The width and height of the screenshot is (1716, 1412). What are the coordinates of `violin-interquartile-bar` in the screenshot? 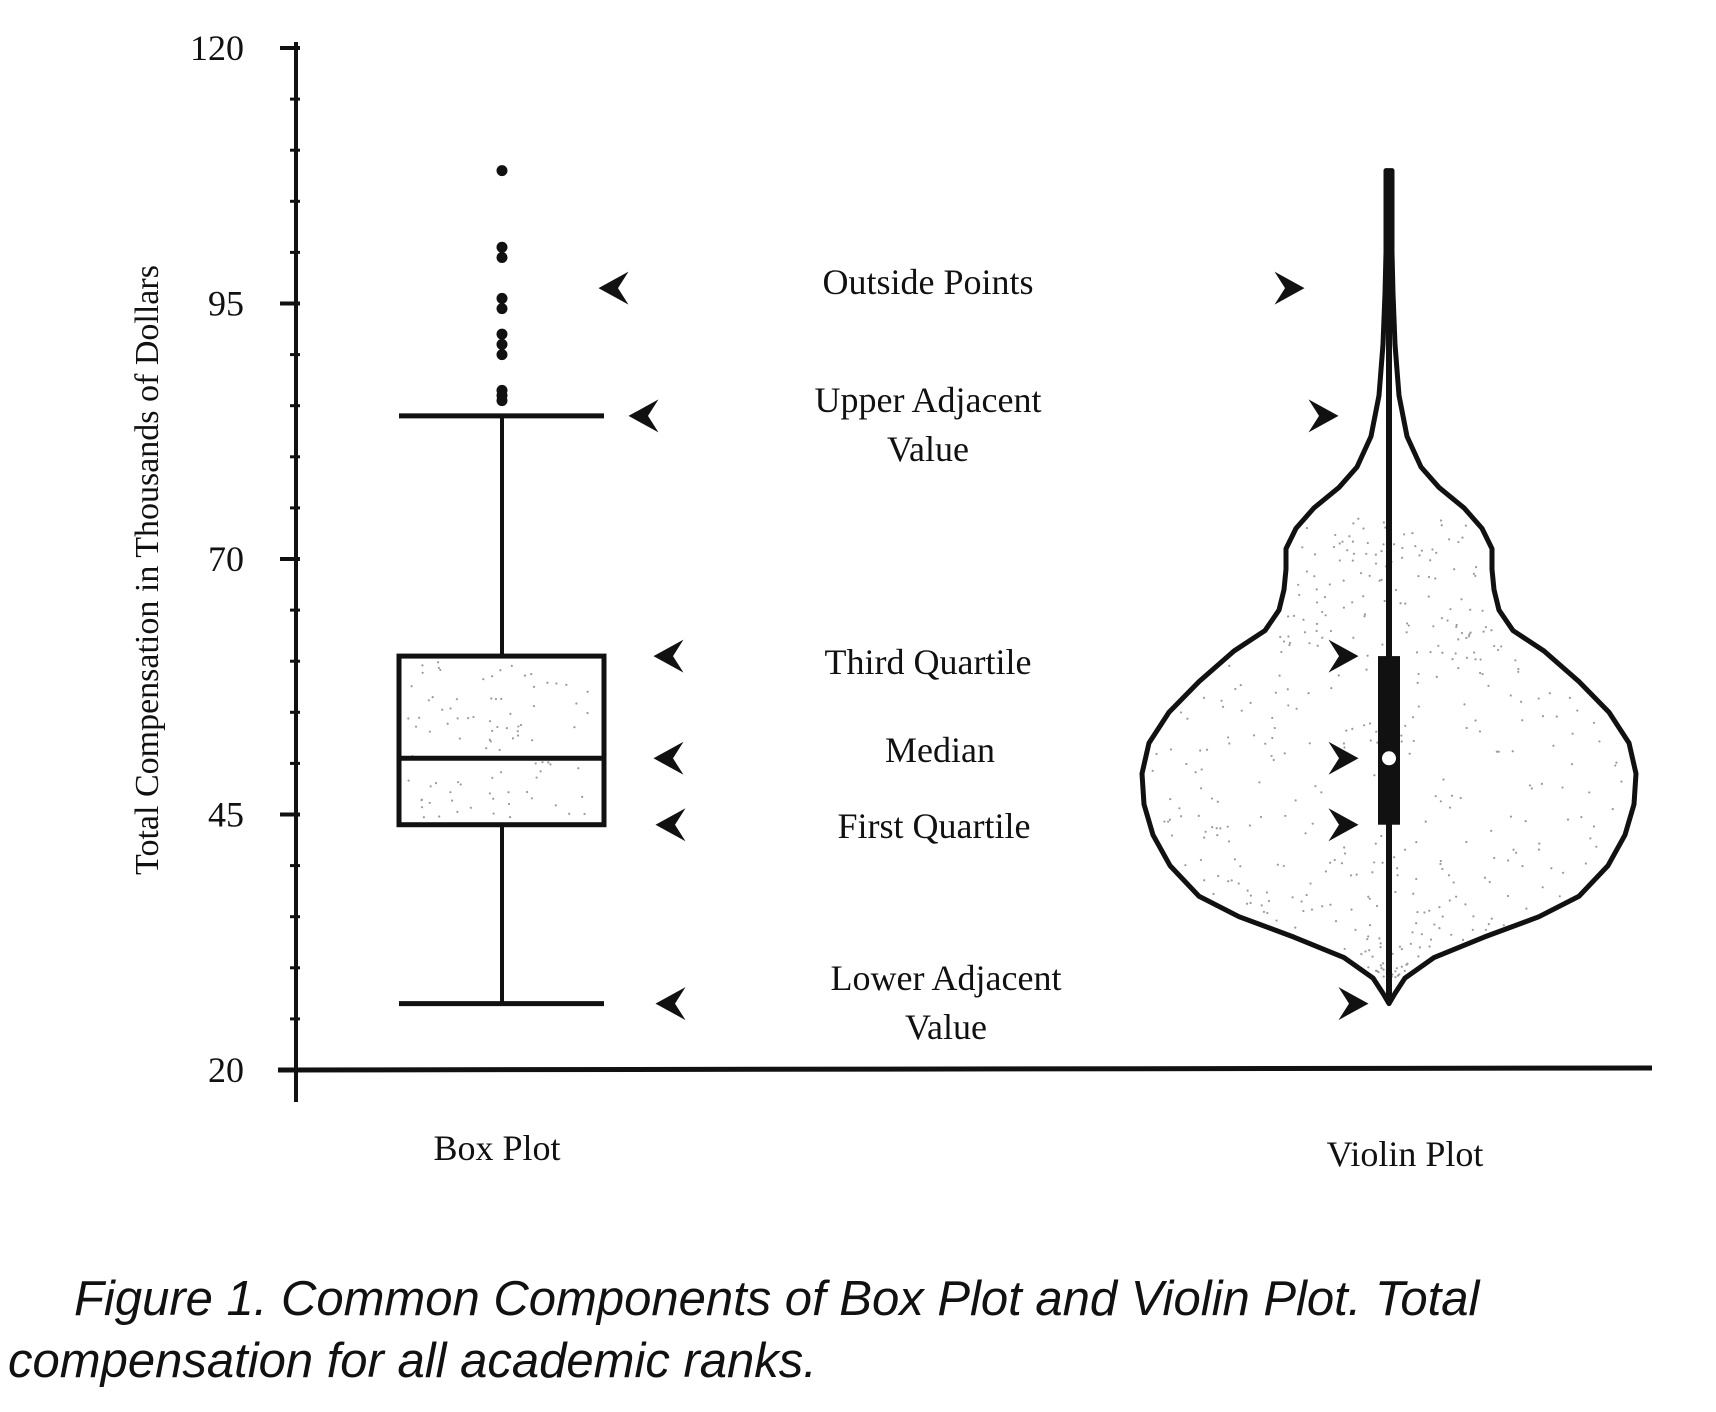 It's located at (1389, 740).